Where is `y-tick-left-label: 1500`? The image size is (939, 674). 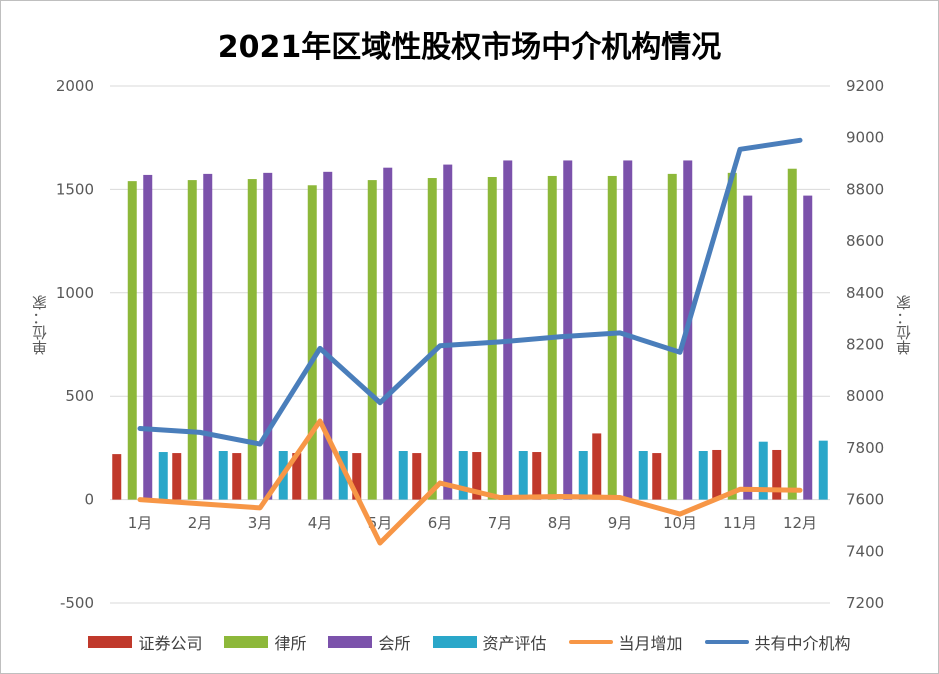
y-tick-left-label: 1500 is located at coordinates (75, 189).